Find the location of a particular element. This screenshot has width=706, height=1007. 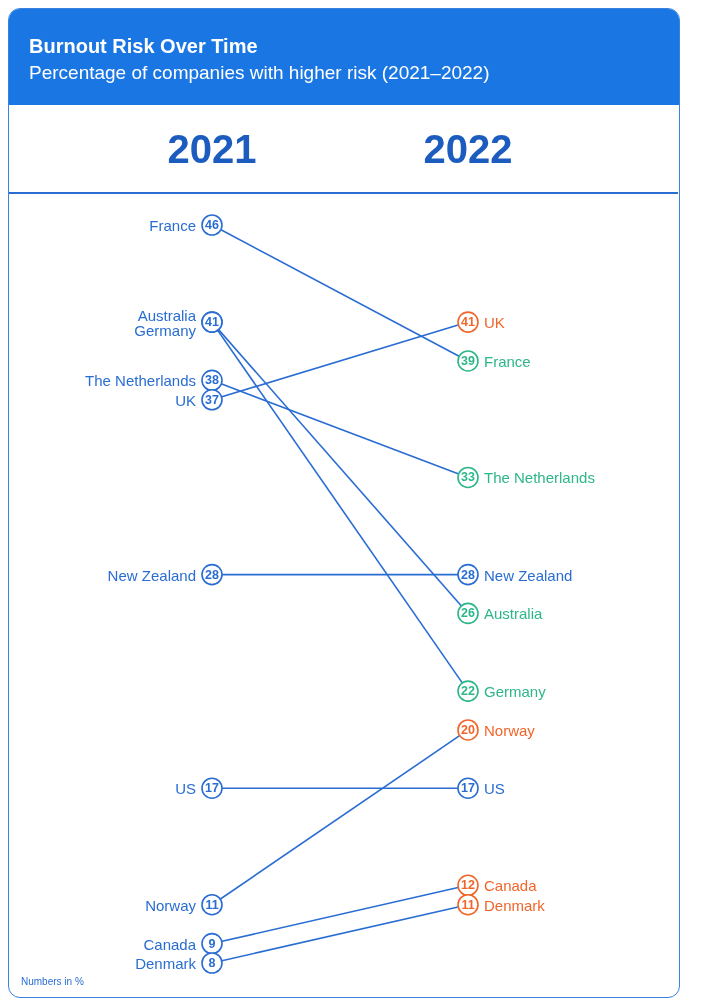

data-label: 26 is located at coordinates (468, 613).